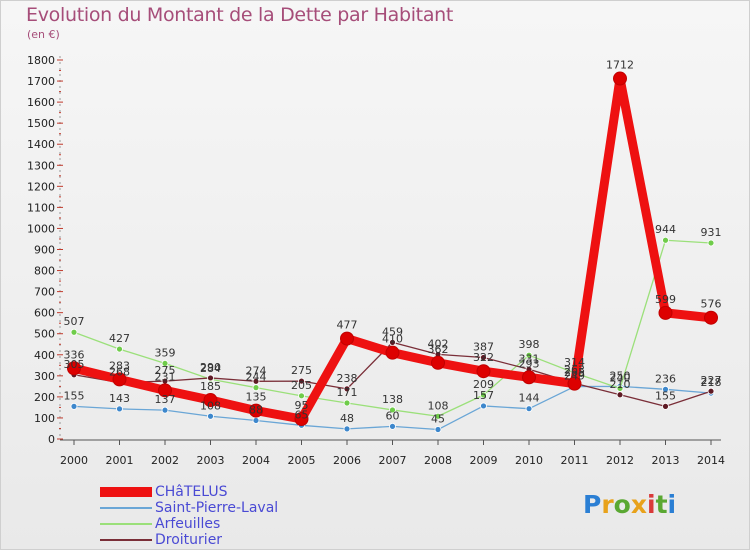 The width and height of the screenshot is (750, 550). What do you see at coordinates (622, 504) in the screenshot?
I see `brand-letter: o` at bounding box center [622, 504].